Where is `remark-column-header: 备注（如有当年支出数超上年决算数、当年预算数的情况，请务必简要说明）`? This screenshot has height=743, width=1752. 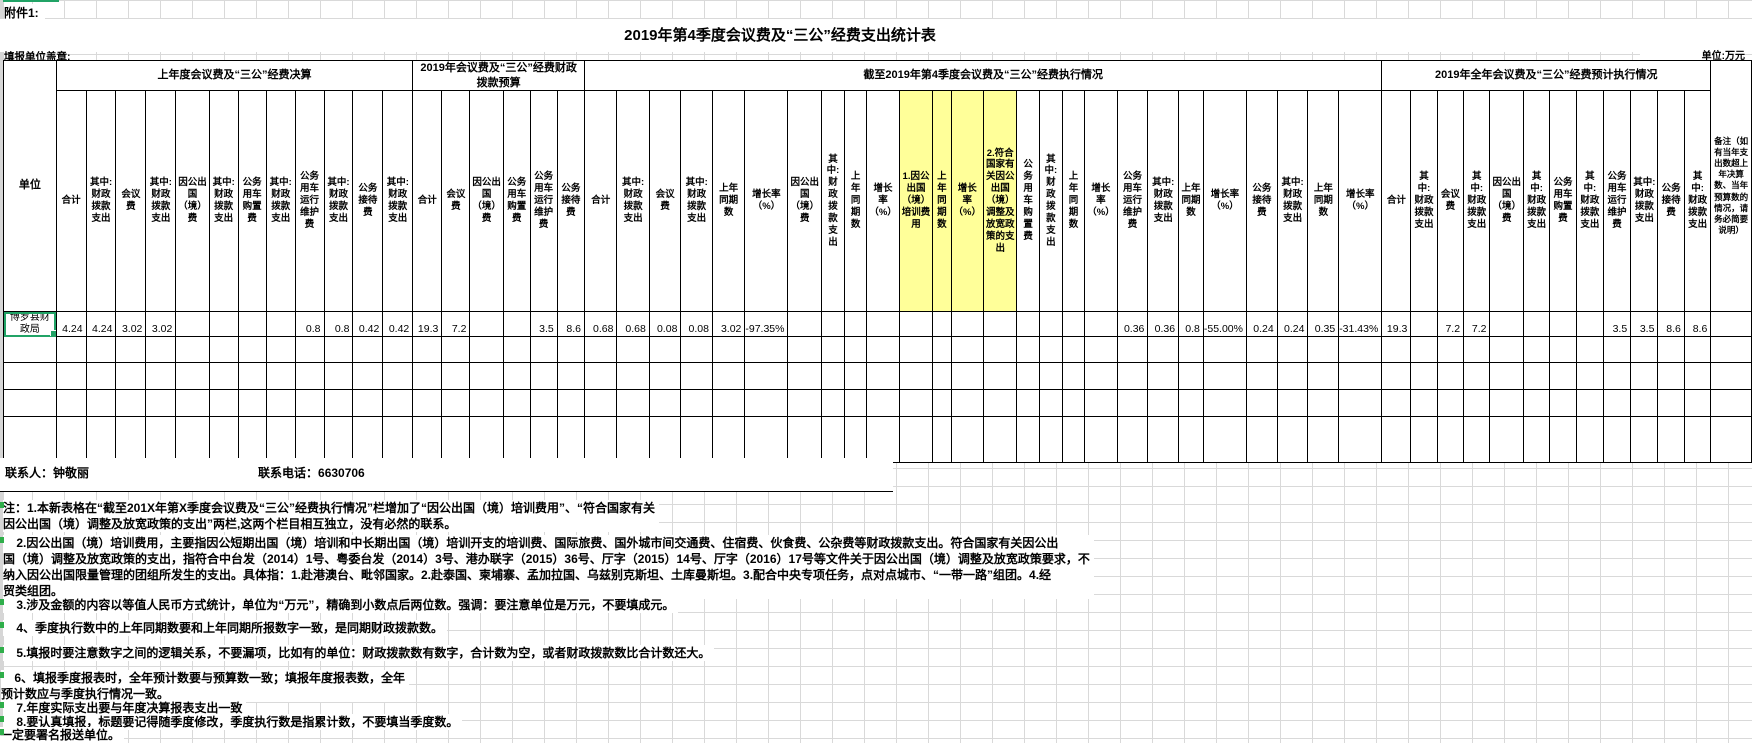 remark-column-header: 备注（如有当年支出数超上年决算数、当年预算数的情况，请务必简要说明） is located at coordinates (1731, 186).